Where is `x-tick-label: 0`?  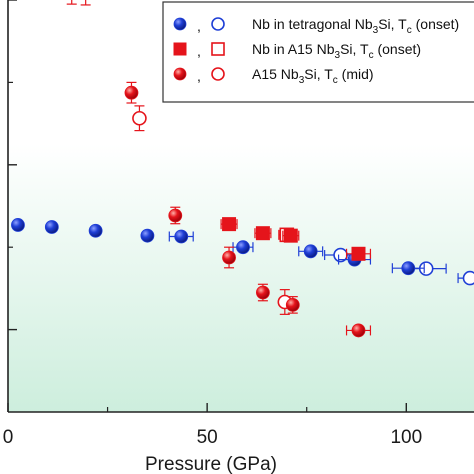 x-tick-label: 0 is located at coordinates (8, 437).